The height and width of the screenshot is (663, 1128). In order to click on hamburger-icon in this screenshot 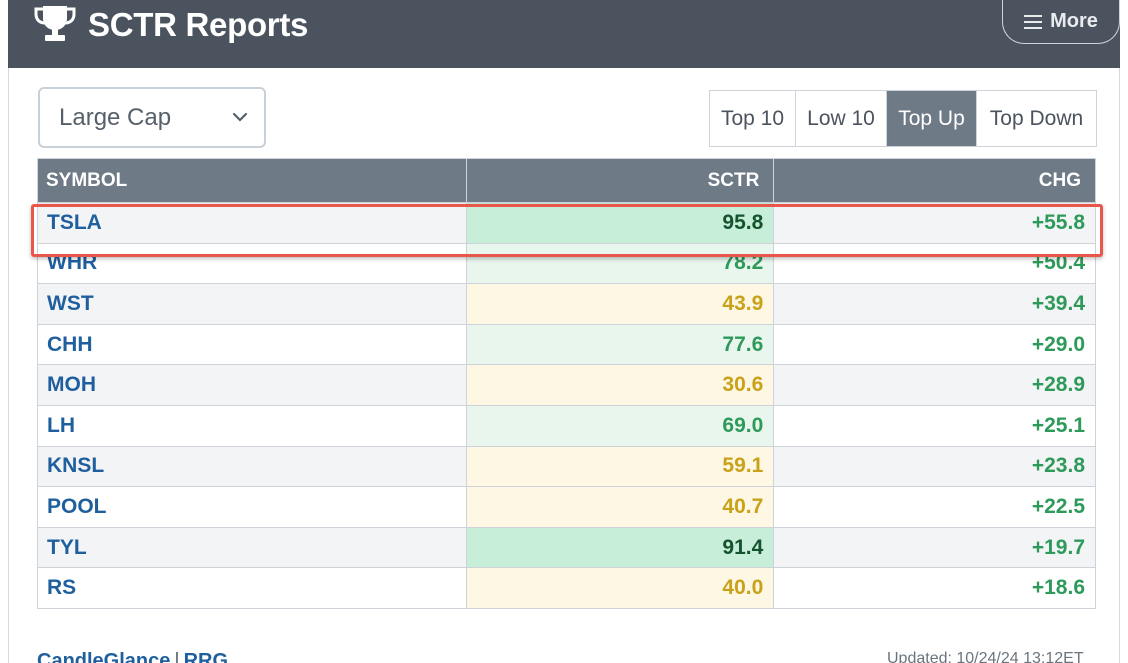, I will do `click(1033, 21)`.